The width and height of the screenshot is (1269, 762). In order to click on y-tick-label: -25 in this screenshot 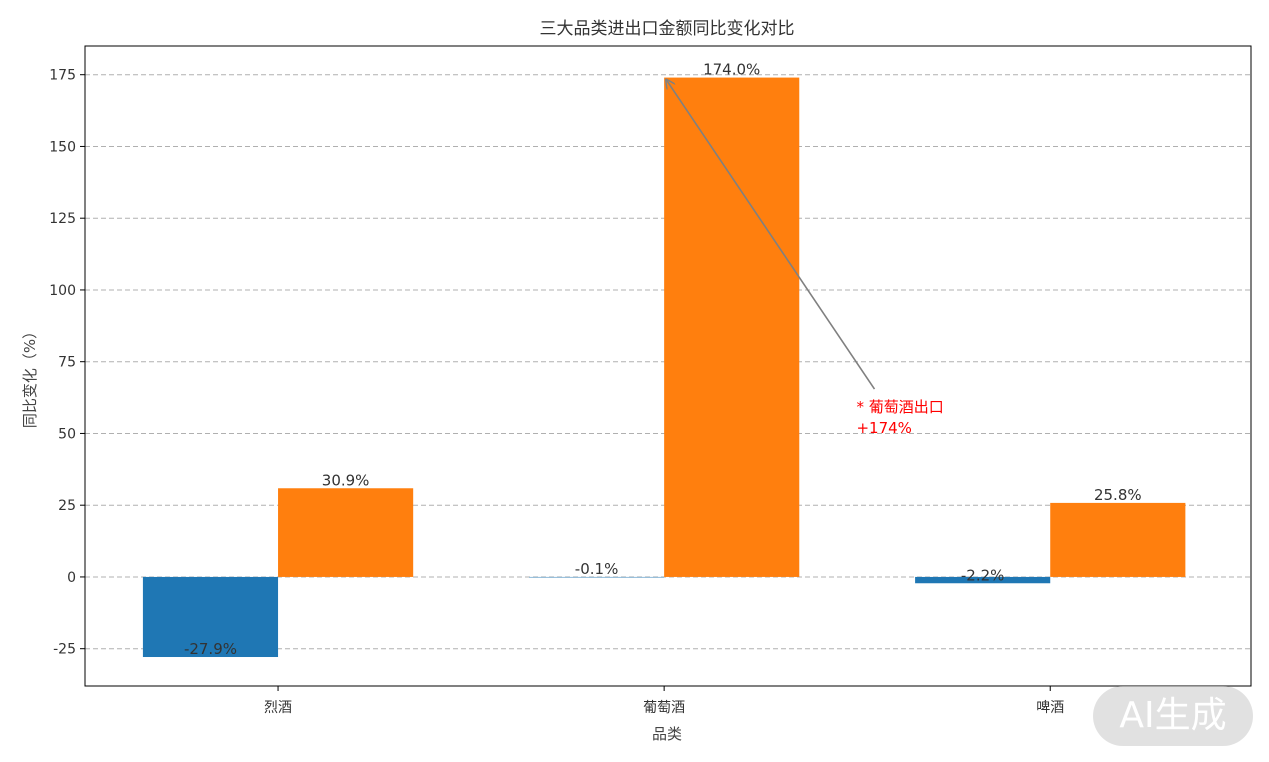, I will do `click(64, 650)`.